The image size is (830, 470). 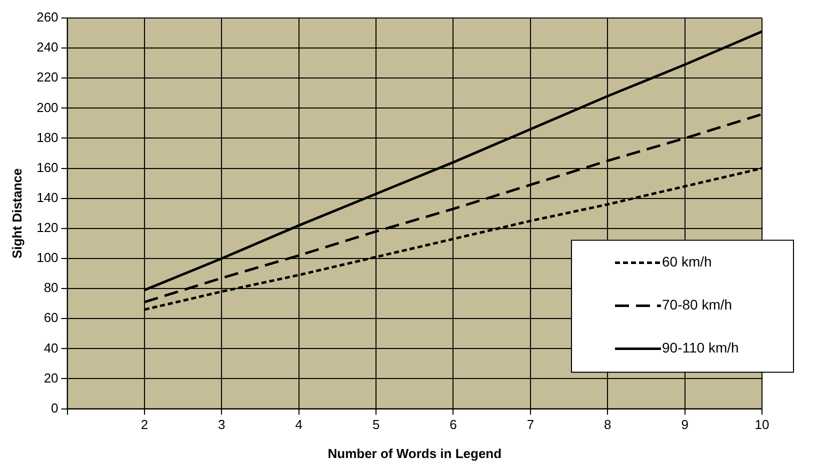 What do you see at coordinates (144, 424) in the screenshot?
I see `x-tick-label: 2` at bounding box center [144, 424].